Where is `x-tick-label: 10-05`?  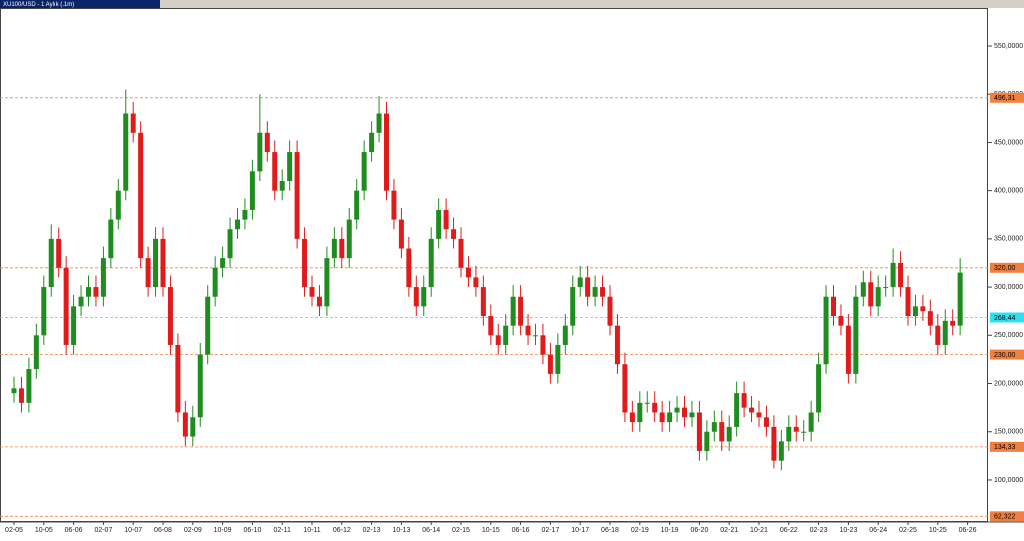
x-tick-label: 10-05 is located at coordinates (44, 530).